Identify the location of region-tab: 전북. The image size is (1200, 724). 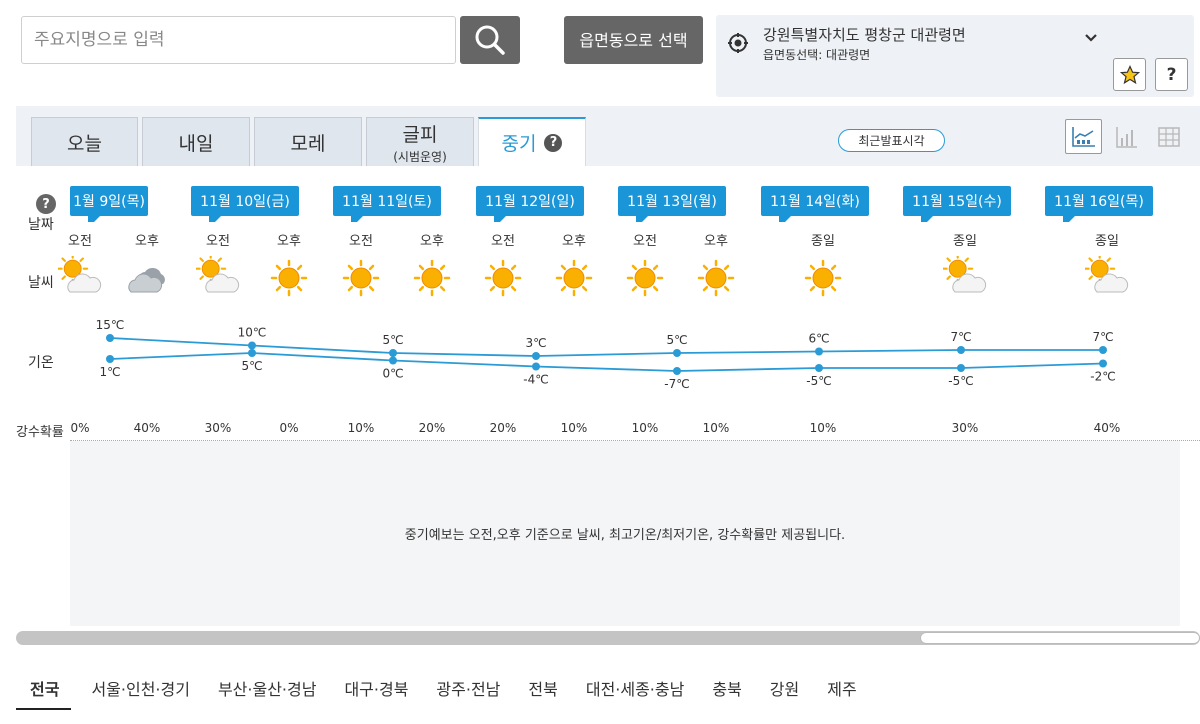
(543, 689).